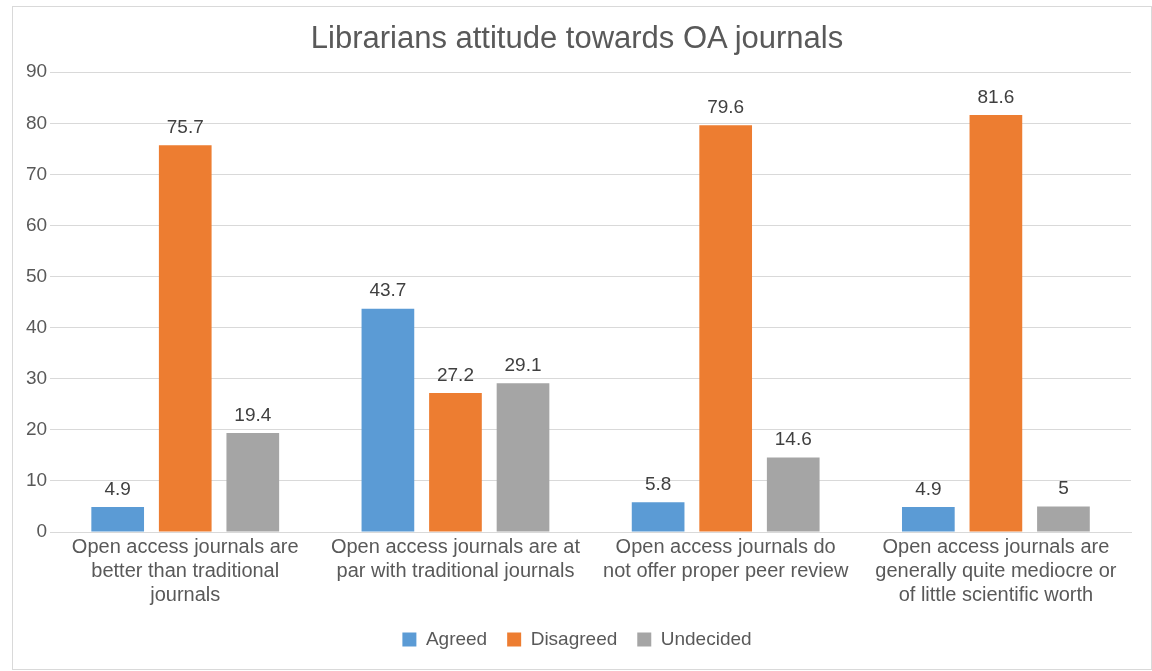 The height and width of the screenshot is (671, 1152). Describe the element at coordinates (185, 569) in the screenshot. I see `x-tick-label: Open access journals are better than traditional journals` at that location.